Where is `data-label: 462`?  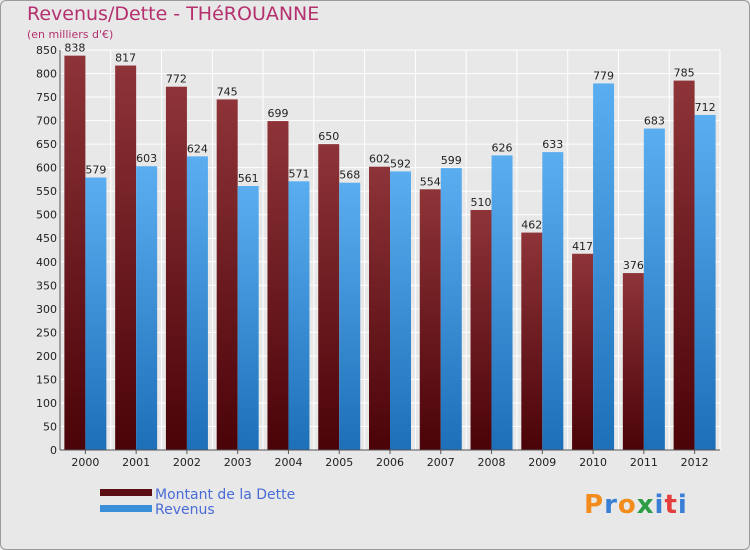
data-label: 462 is located at coordinates (531, 225).